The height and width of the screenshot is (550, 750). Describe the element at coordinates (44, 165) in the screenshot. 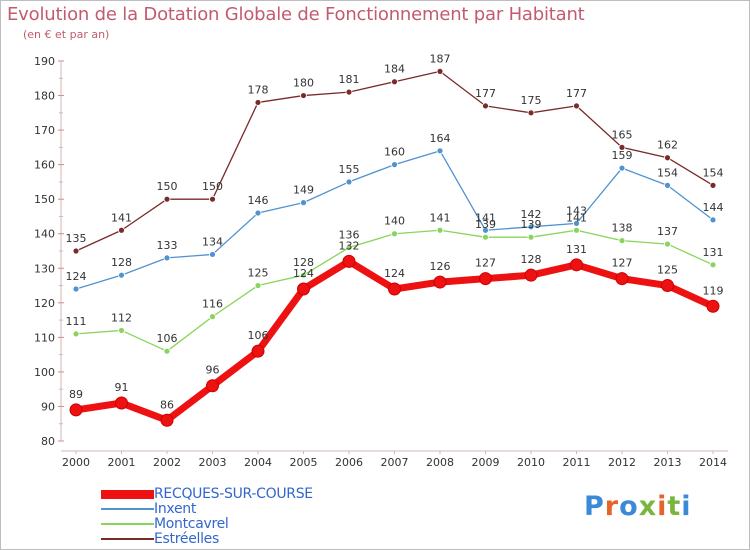

I see `y-tick-label: 160` at that location.